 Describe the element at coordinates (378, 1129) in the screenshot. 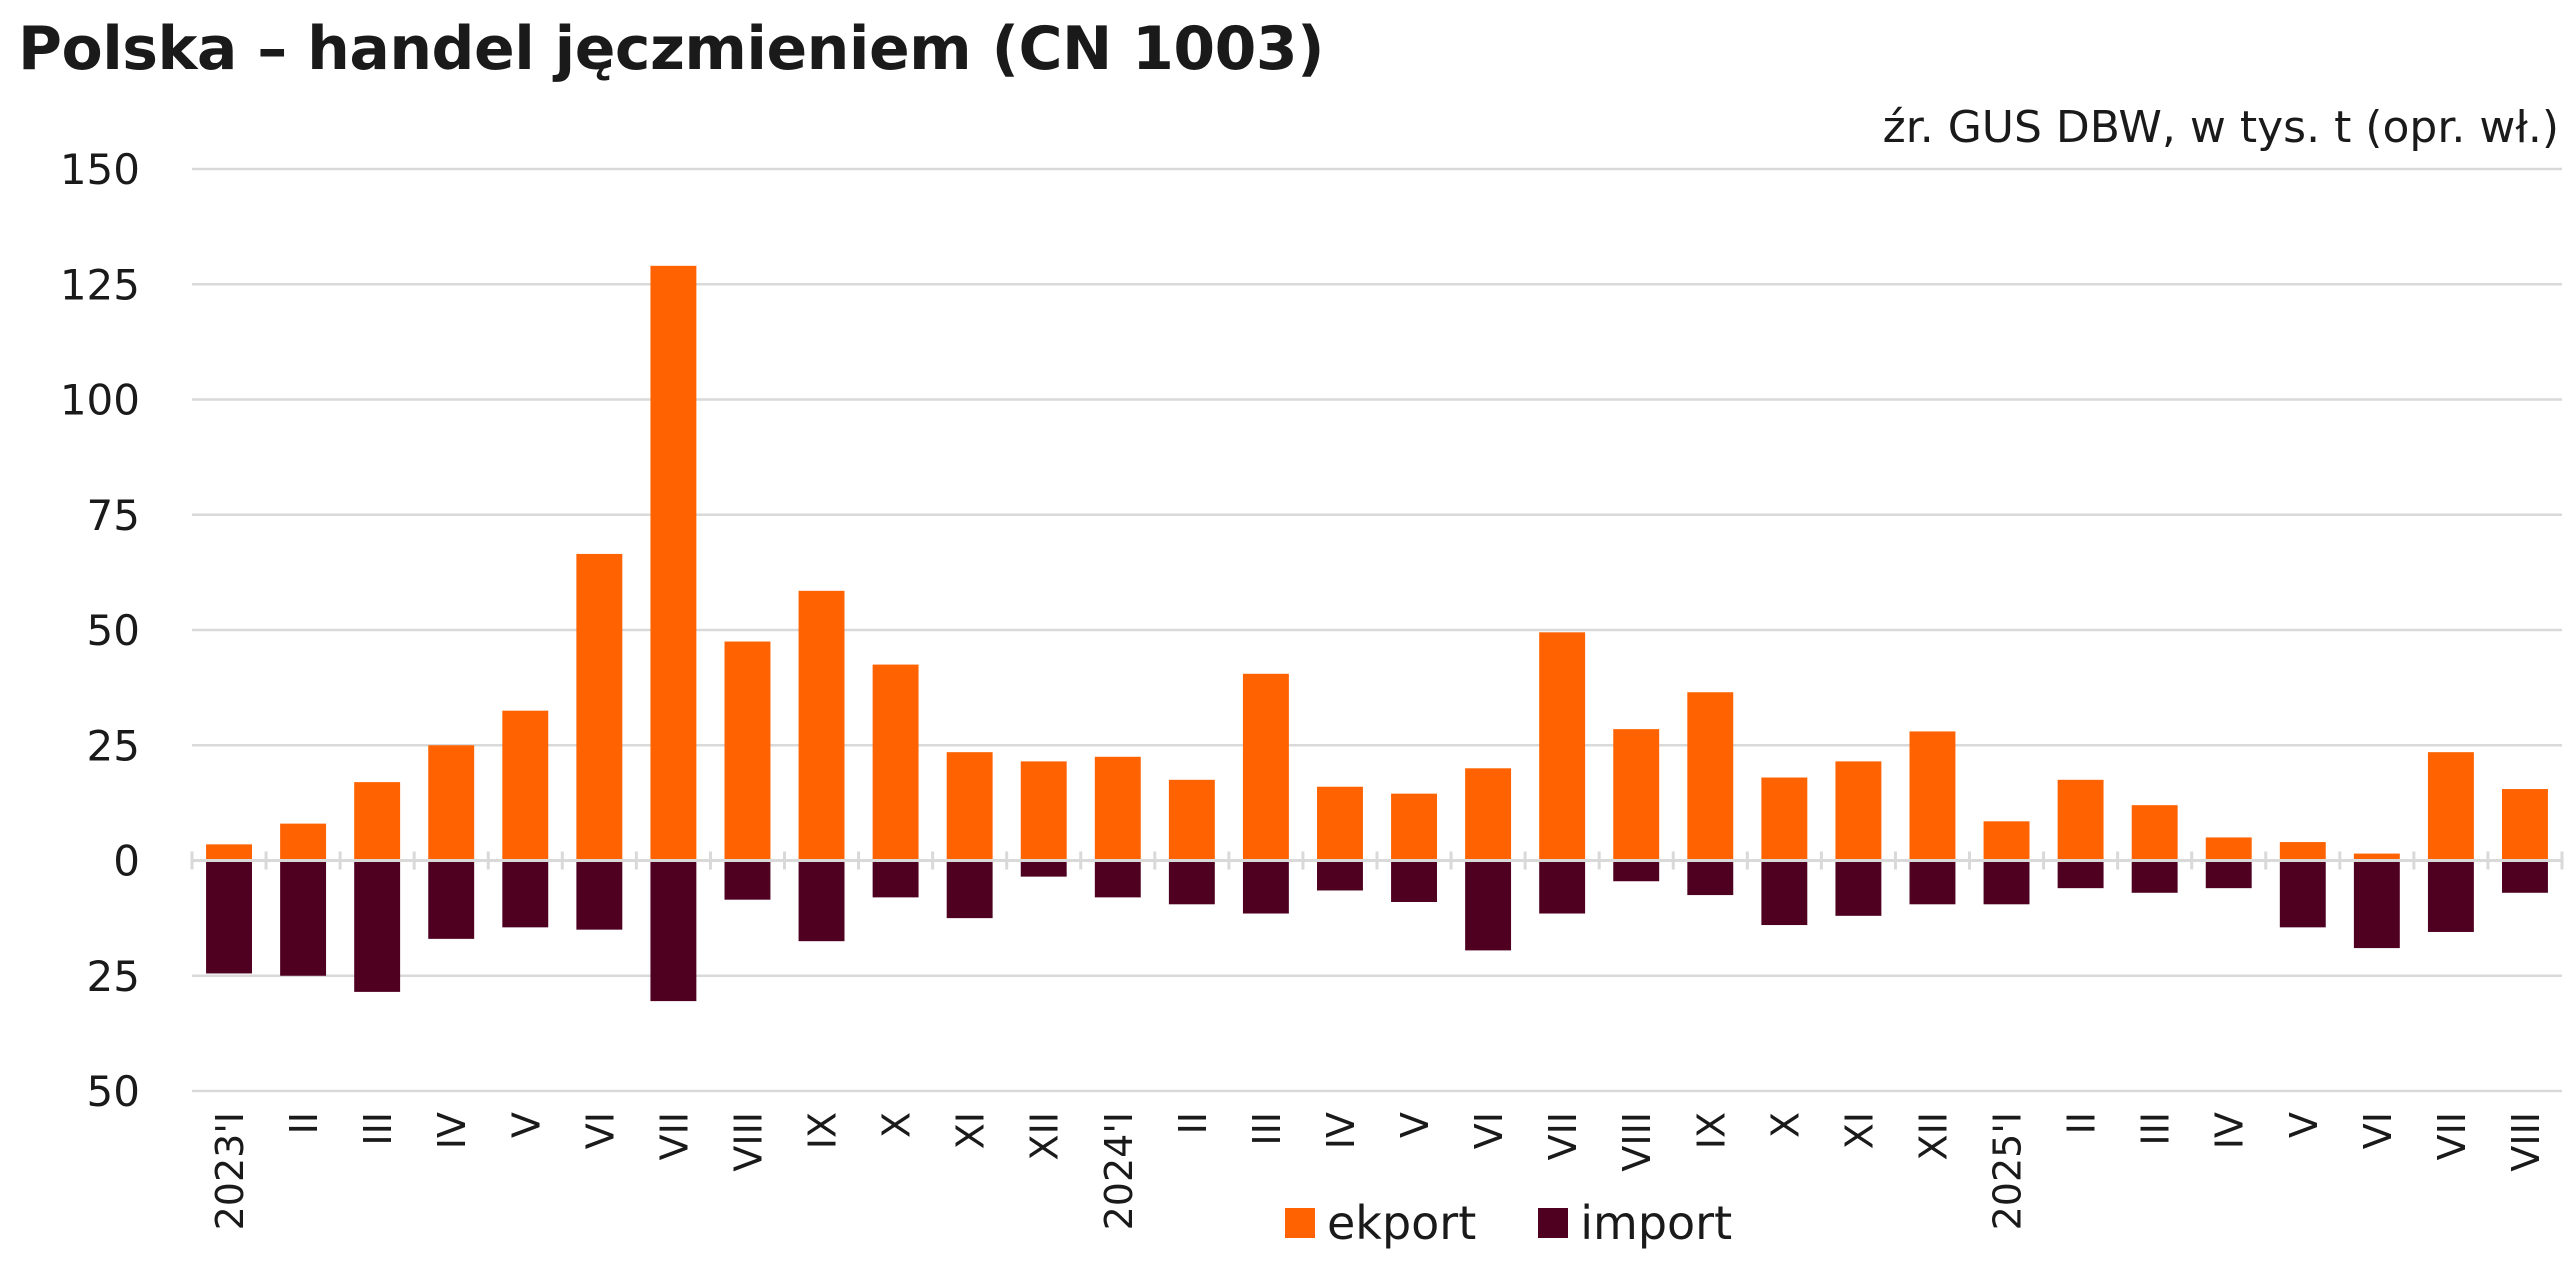

I see `x-tick-label: III` at that location.